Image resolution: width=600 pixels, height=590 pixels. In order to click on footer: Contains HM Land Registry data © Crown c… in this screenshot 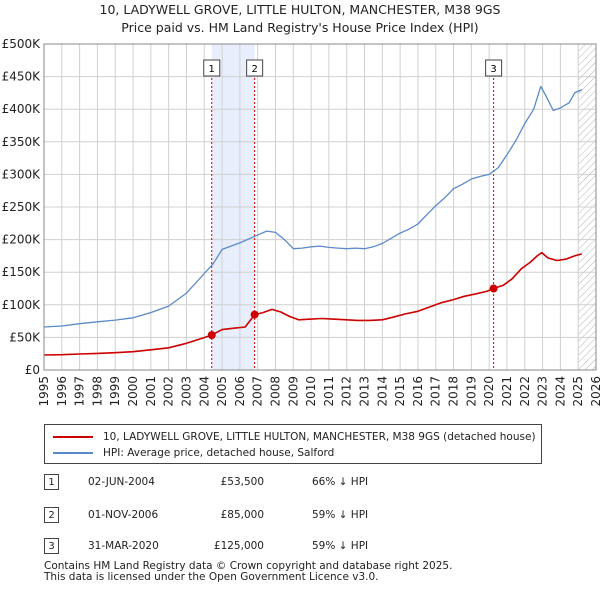, I will do `click(248, 572)`.